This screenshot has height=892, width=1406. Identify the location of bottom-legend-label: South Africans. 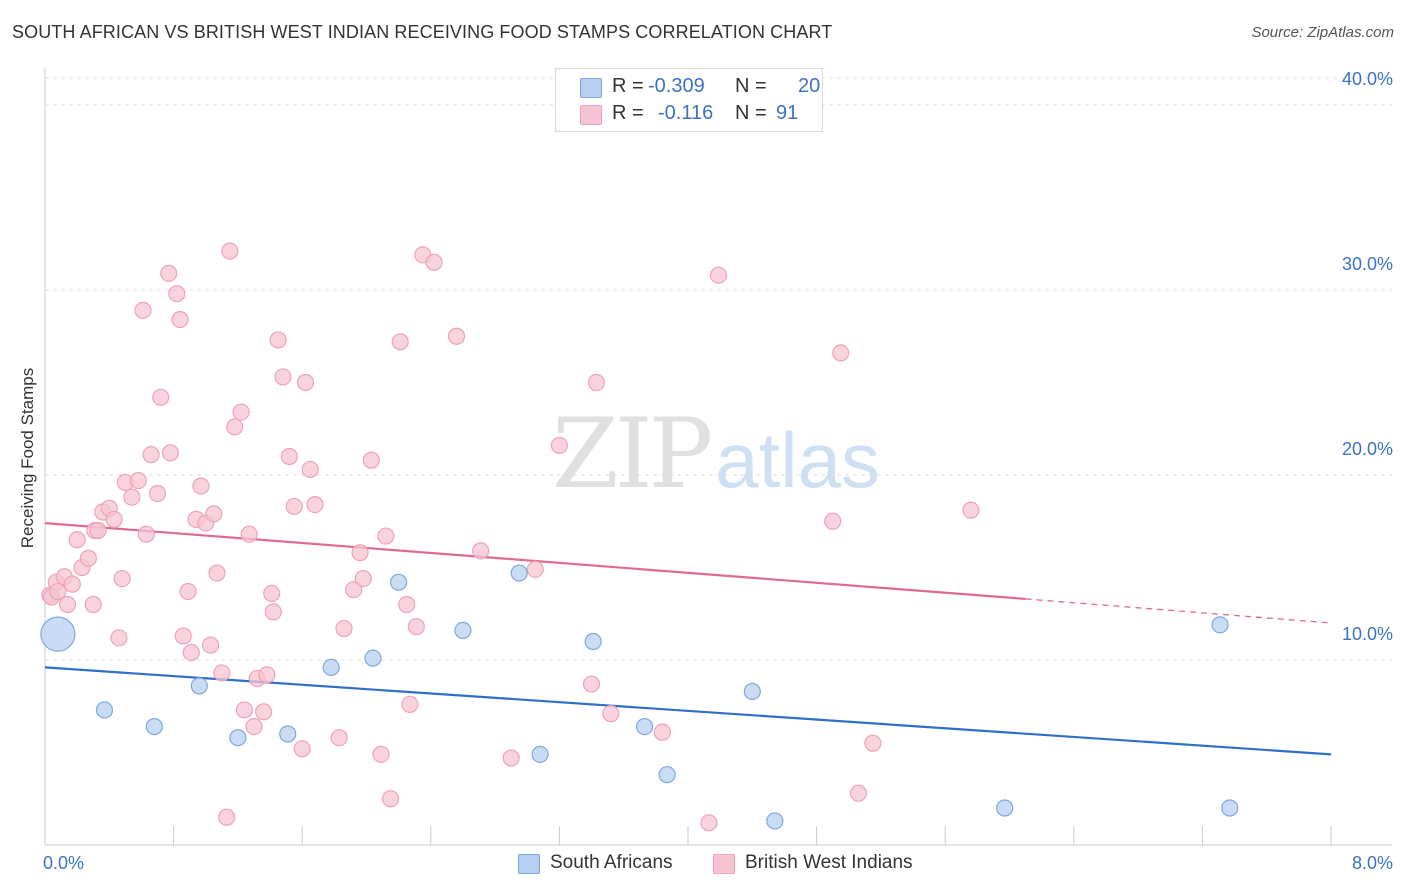
(611, 862).